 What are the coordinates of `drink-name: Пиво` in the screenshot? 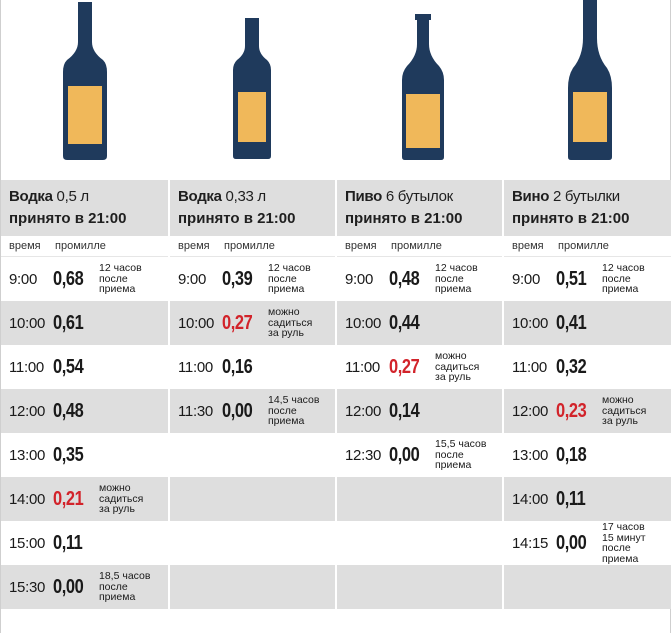 It's located at (363, 196).